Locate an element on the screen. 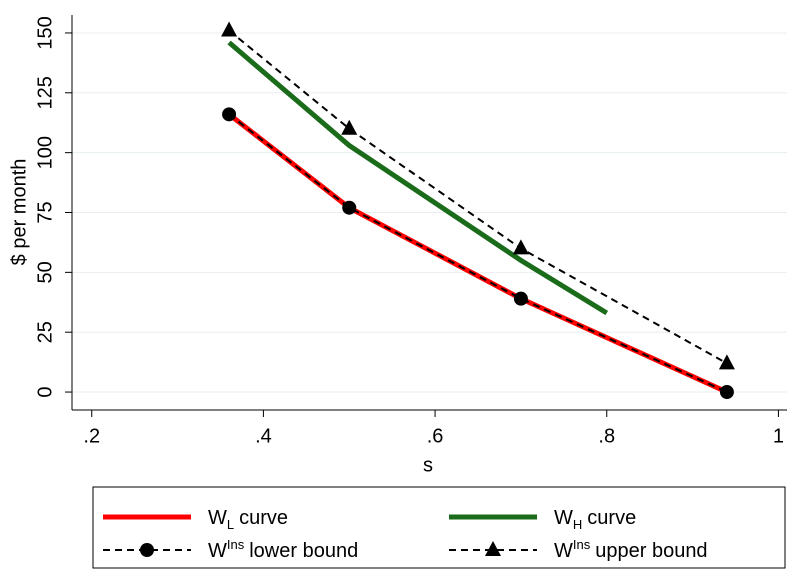  legend-label: WIns lower bound is located at coordinates (283, 549).